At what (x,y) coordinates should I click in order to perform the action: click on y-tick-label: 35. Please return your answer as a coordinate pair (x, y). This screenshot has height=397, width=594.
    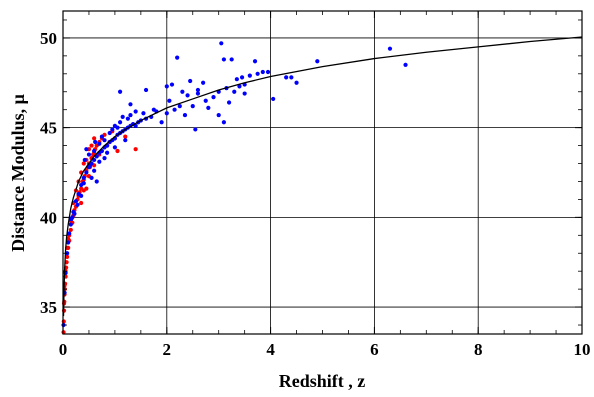
    Looking at the image, I should click on (48, 307).